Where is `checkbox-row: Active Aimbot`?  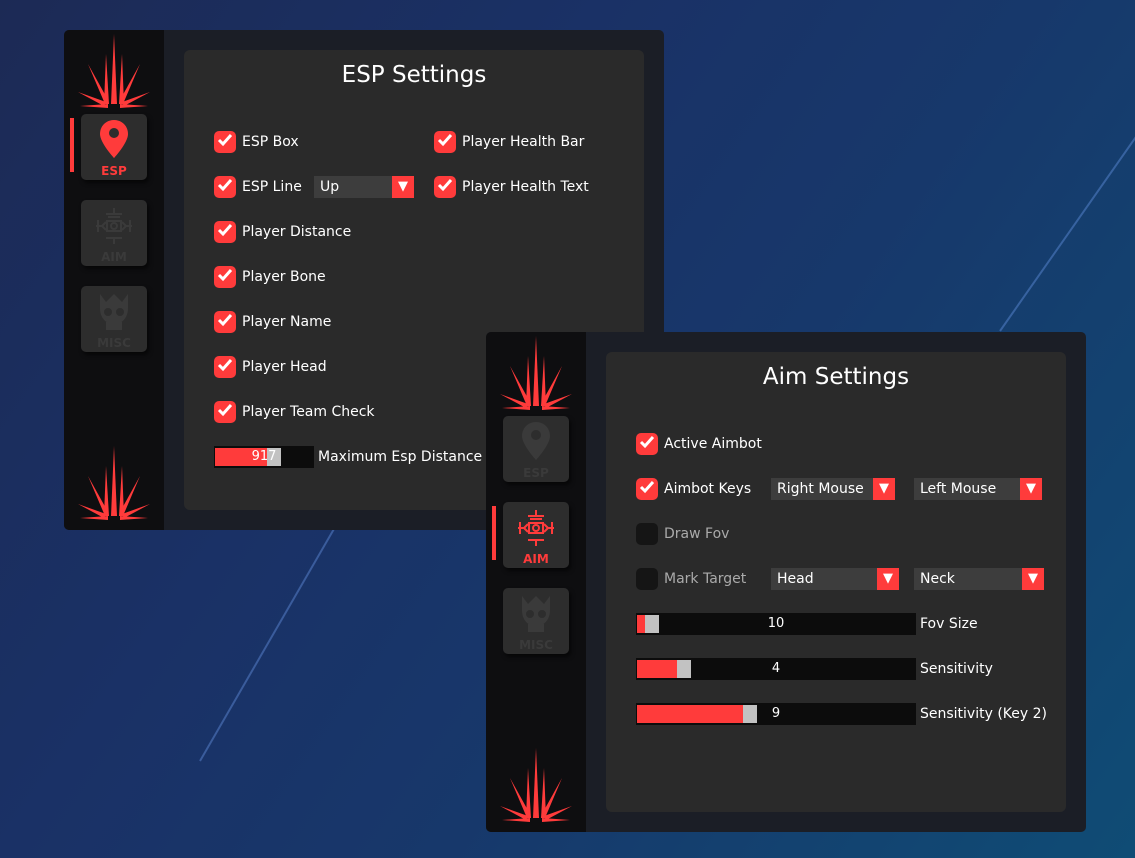
checkbox-row: Active Aimbot is located at coordinates (699, 444).